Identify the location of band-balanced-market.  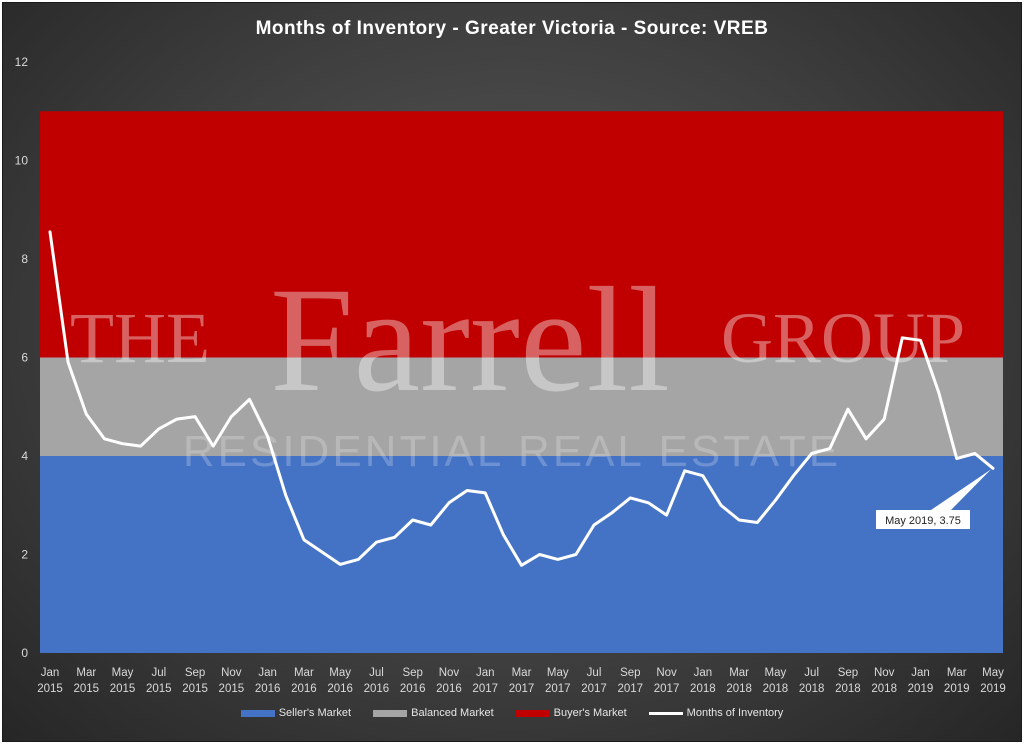
(521, 406).